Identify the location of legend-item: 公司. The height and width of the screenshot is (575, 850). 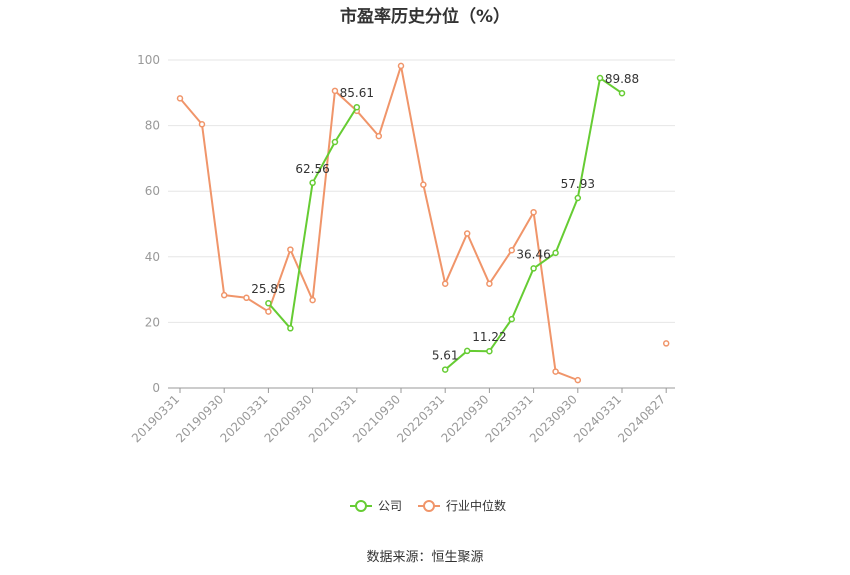
(376, 506).